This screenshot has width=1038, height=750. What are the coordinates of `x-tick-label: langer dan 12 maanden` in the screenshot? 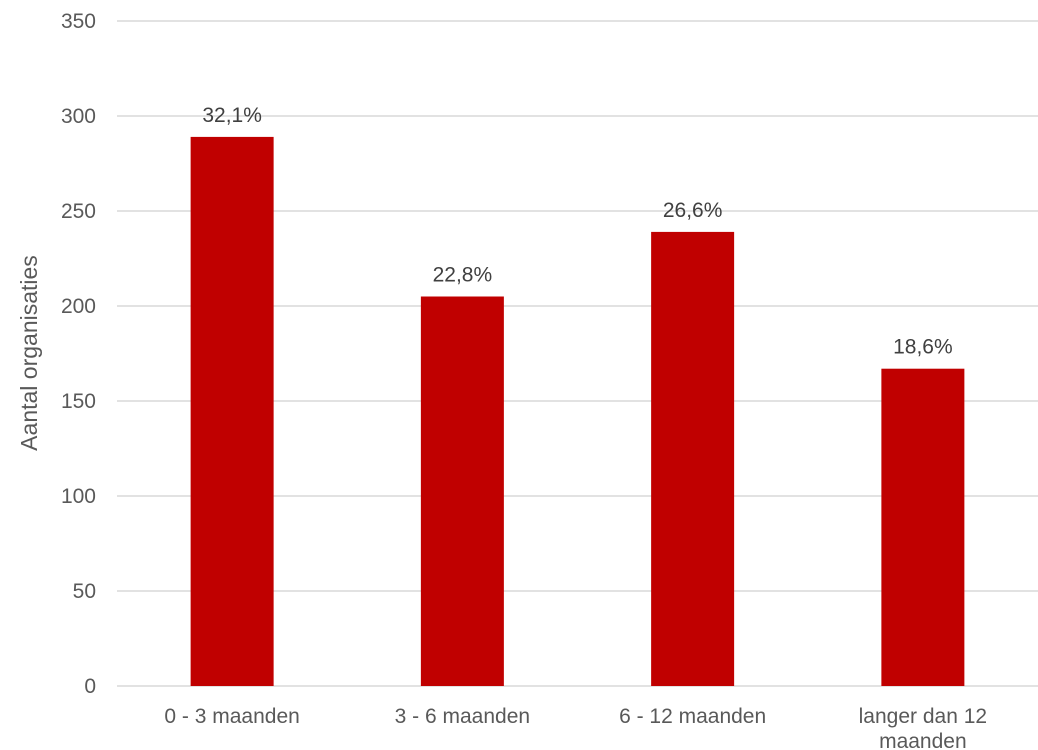 It's located at (923, 727).